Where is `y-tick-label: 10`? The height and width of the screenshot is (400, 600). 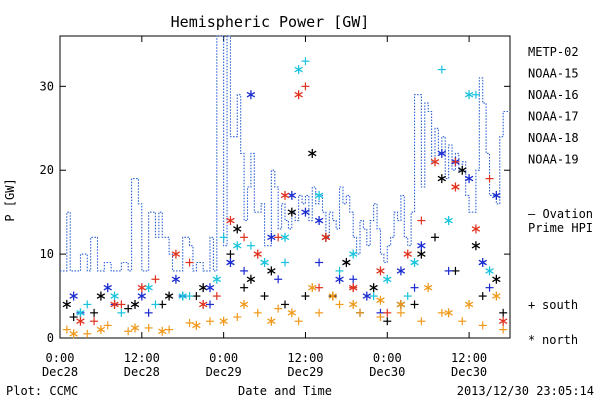 y-tick-label: 10 is located at coordinates (47, 254).